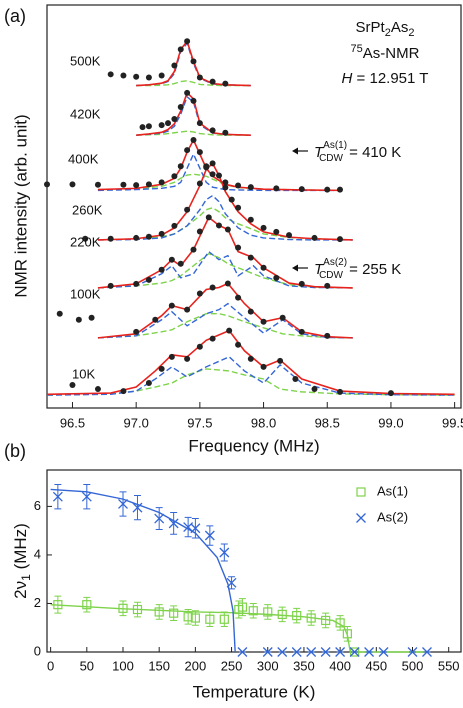  Describe the element at coordinates (335, 145) in the screenshot. I see `text-sup: As(1)` at that location.